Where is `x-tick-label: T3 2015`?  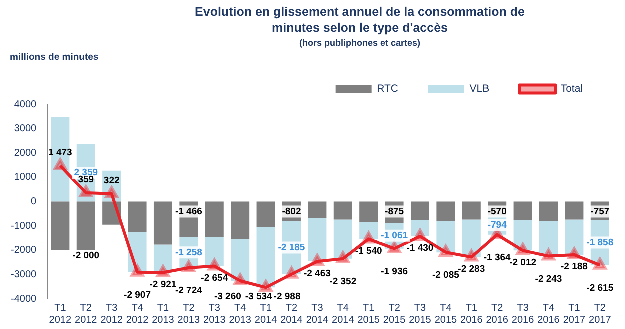
x-tick-label: T3 2015 is located at coordinates (420, 314).